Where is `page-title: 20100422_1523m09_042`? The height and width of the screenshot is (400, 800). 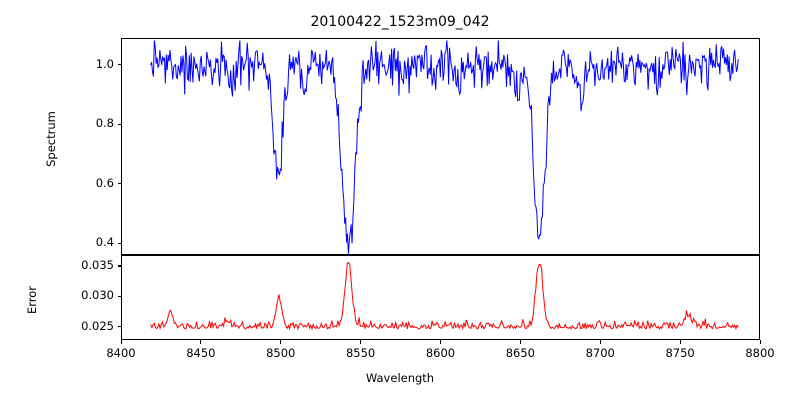
page-title: 20100422_1523m09_042 is located at coordinates (400, 22).